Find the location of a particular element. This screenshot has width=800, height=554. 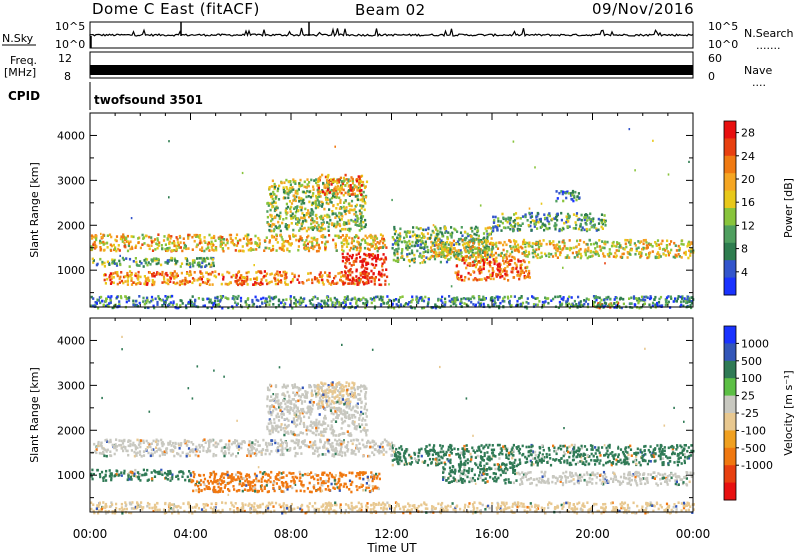

x-tick-3: 12:00 is located at coordinates (391, 534).